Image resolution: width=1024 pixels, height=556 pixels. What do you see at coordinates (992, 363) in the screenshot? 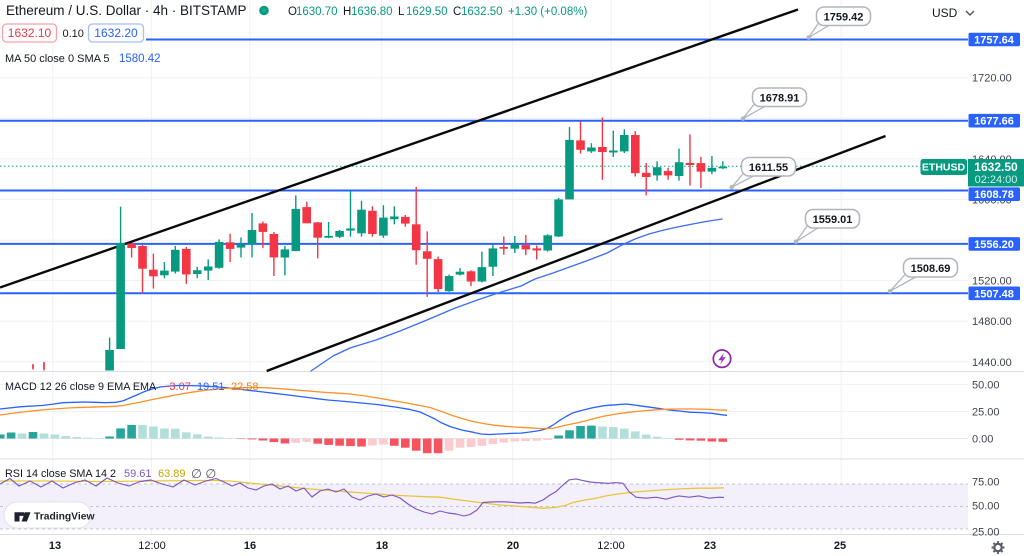
I see `svg-text: 1440.00` at bounding box center [992, 363].